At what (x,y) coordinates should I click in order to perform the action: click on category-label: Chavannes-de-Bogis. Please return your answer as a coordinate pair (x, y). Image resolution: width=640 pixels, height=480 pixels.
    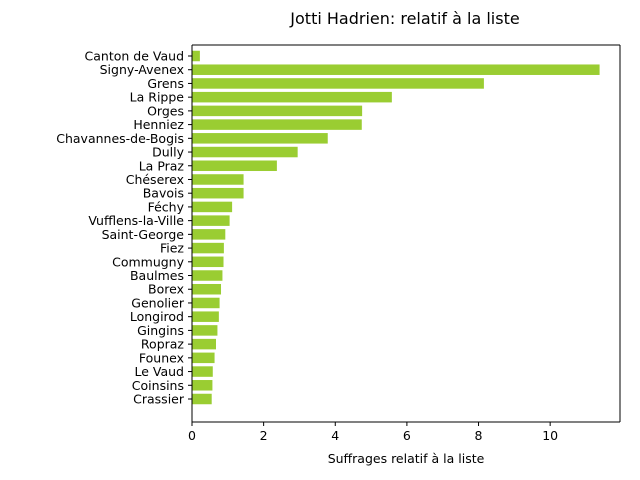
    Looking at the image, I should click on (120, 138).